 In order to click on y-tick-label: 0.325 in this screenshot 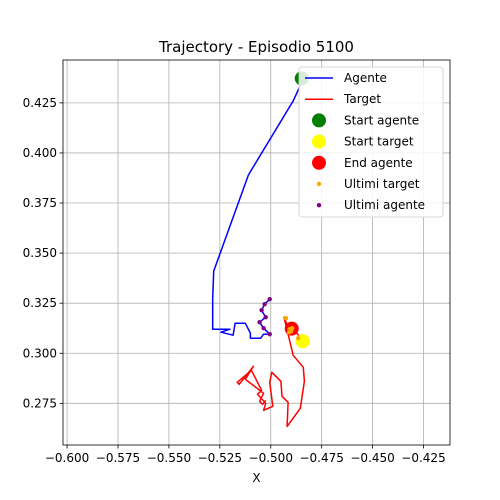, I will do `click(40, 303)`.